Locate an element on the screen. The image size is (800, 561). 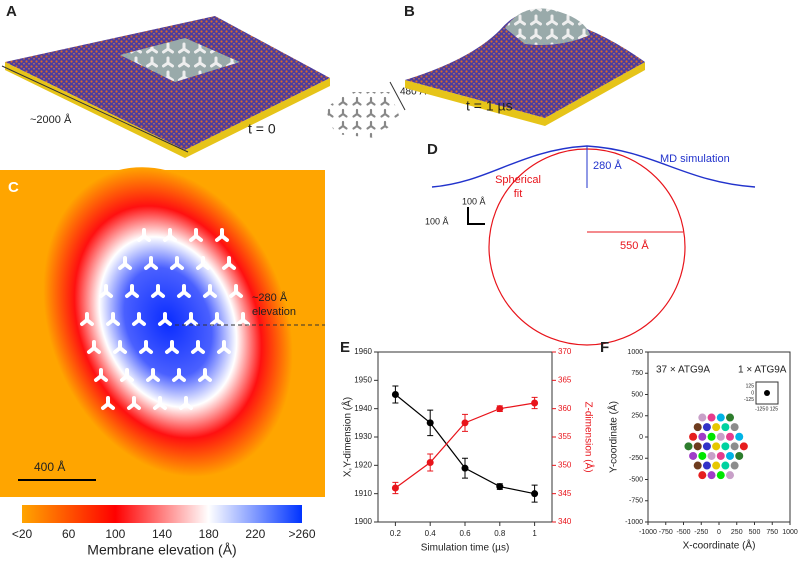
colorbar-tick-label: >260 is located at coordinates (301, 534).